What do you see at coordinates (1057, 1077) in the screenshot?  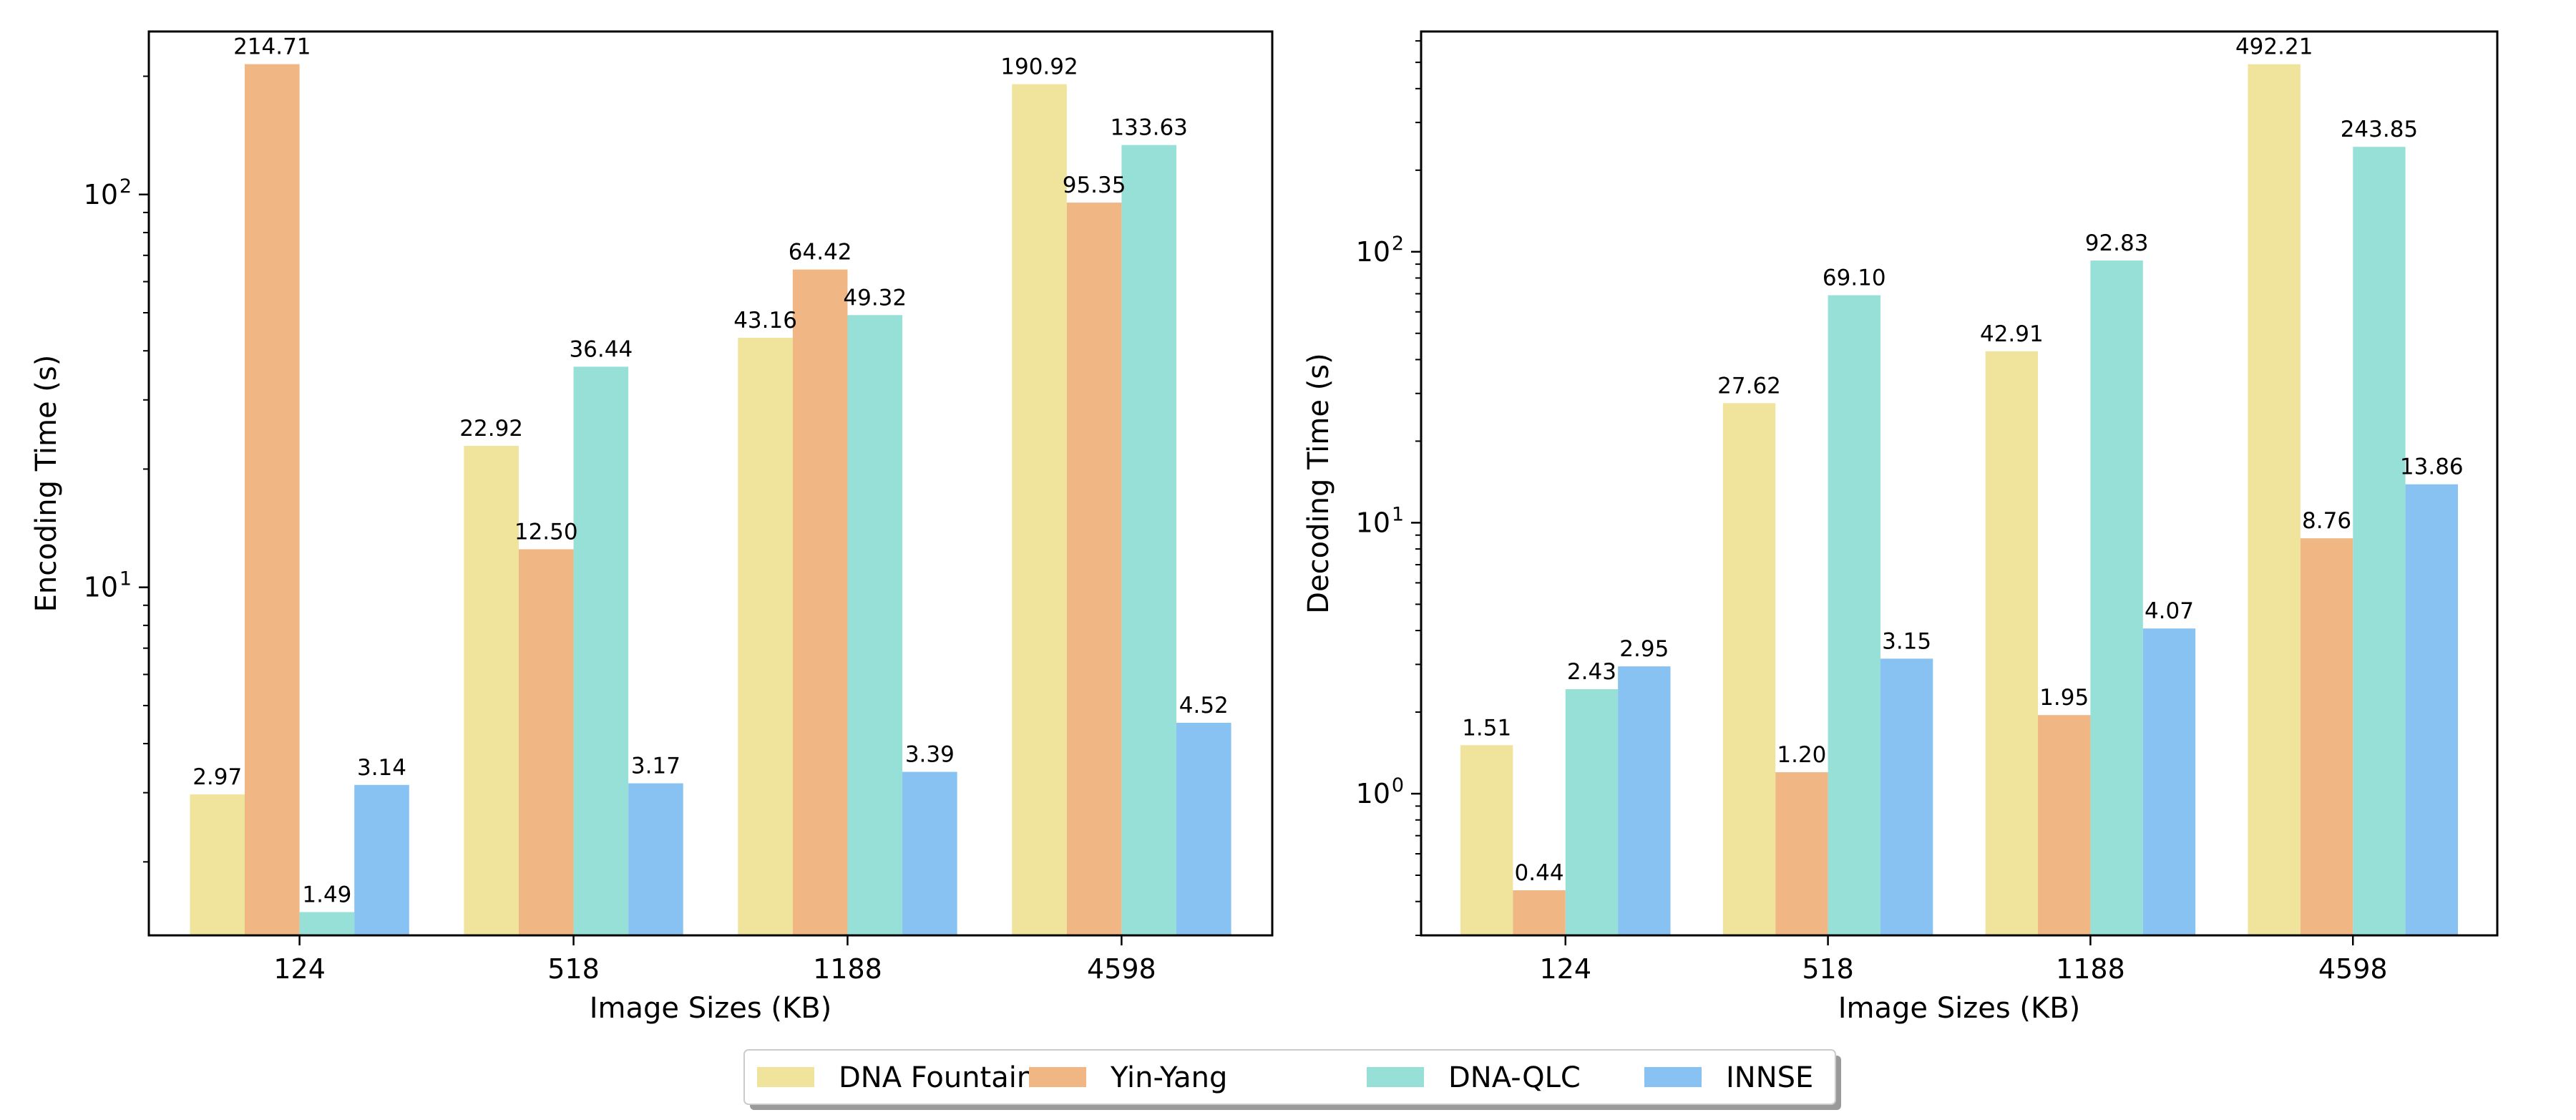 I see `legend-swatch-yin-yang` at bounding box center [1057, 1077].